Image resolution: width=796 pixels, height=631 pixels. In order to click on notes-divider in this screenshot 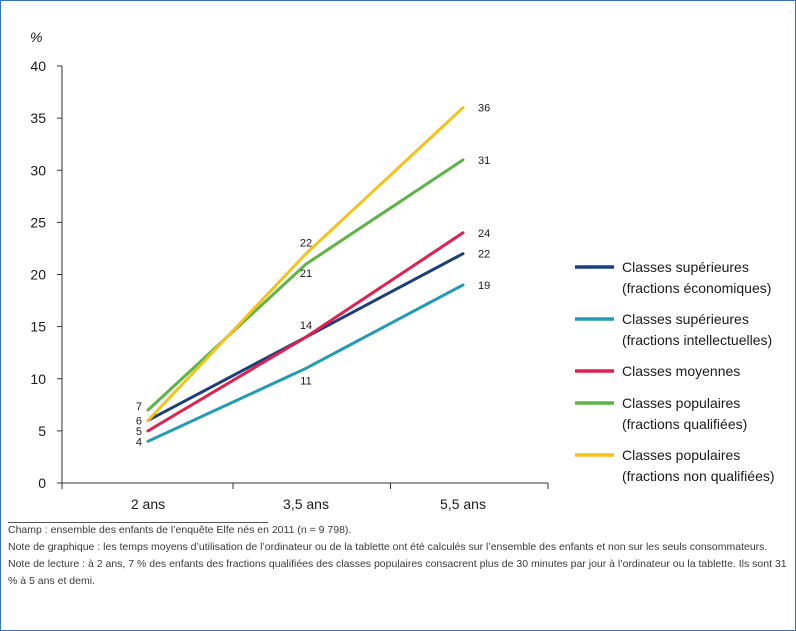, I will do `click(138, 522)`.